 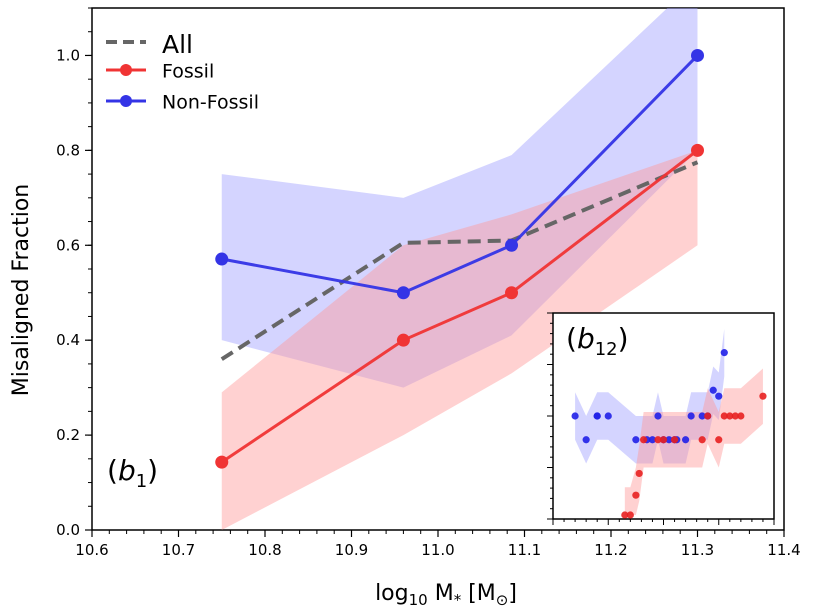 I want to click on inset-ticks, so click(x=661, y=418).